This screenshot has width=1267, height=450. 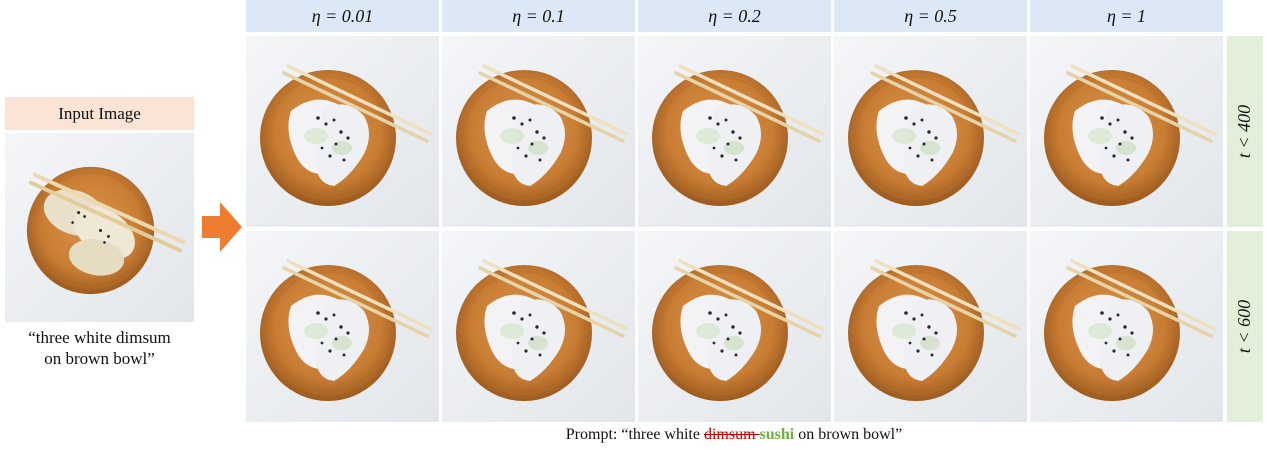 I want to click on input-image-label: Input Image, so click(x=99, y=113).